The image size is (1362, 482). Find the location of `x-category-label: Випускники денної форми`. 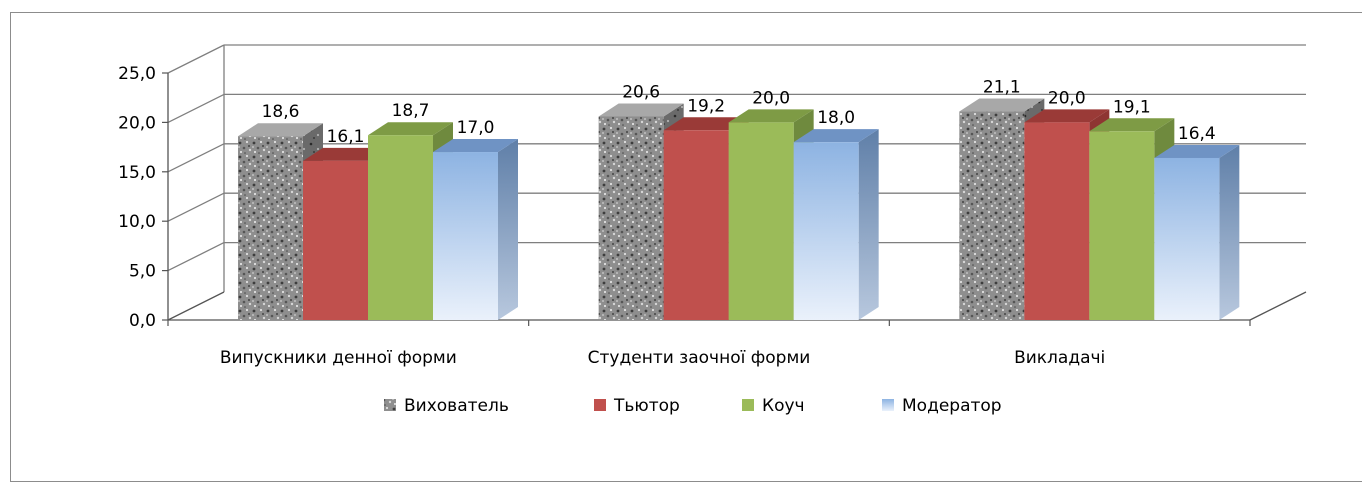

x-category-label: Випускники денної форми is located at coordinates (338, 358).